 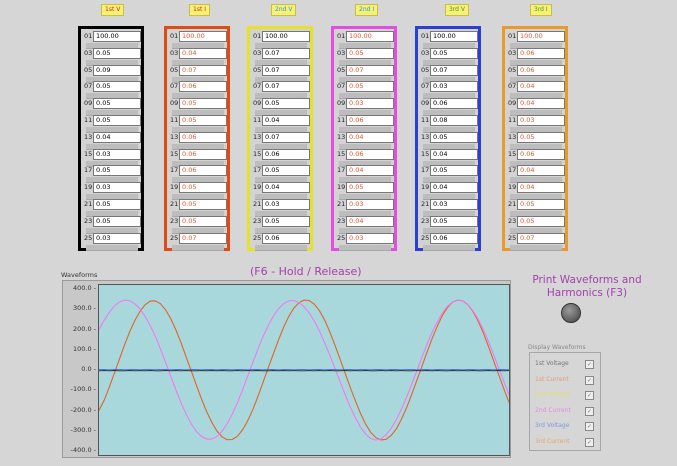 What do you see at coordinates (571, 313) in the screenshot?
I see `print-button` at bounding box center [571, 313].